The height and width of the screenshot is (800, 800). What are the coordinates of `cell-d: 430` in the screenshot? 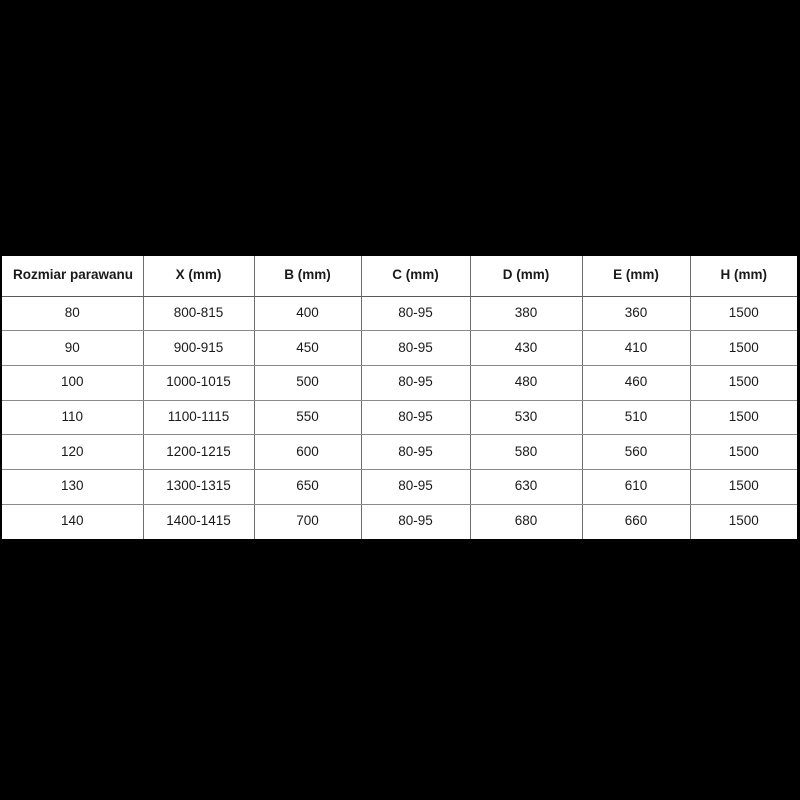 It's located at (526, 348).